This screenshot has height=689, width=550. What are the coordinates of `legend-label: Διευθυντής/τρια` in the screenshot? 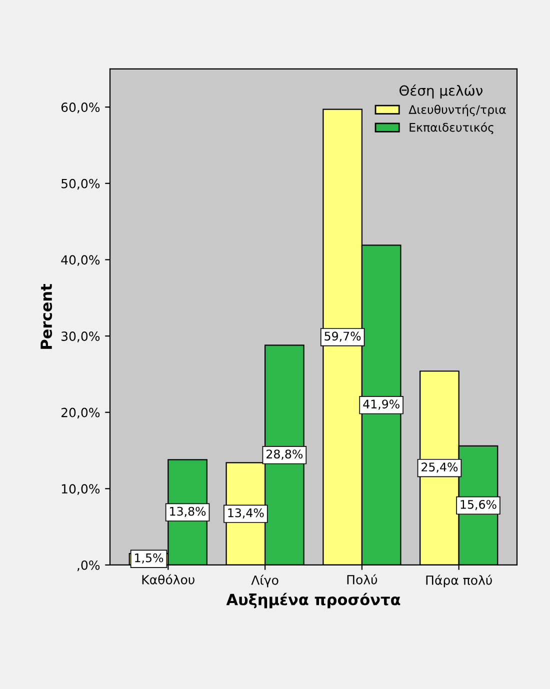 It's located at (457, 110).